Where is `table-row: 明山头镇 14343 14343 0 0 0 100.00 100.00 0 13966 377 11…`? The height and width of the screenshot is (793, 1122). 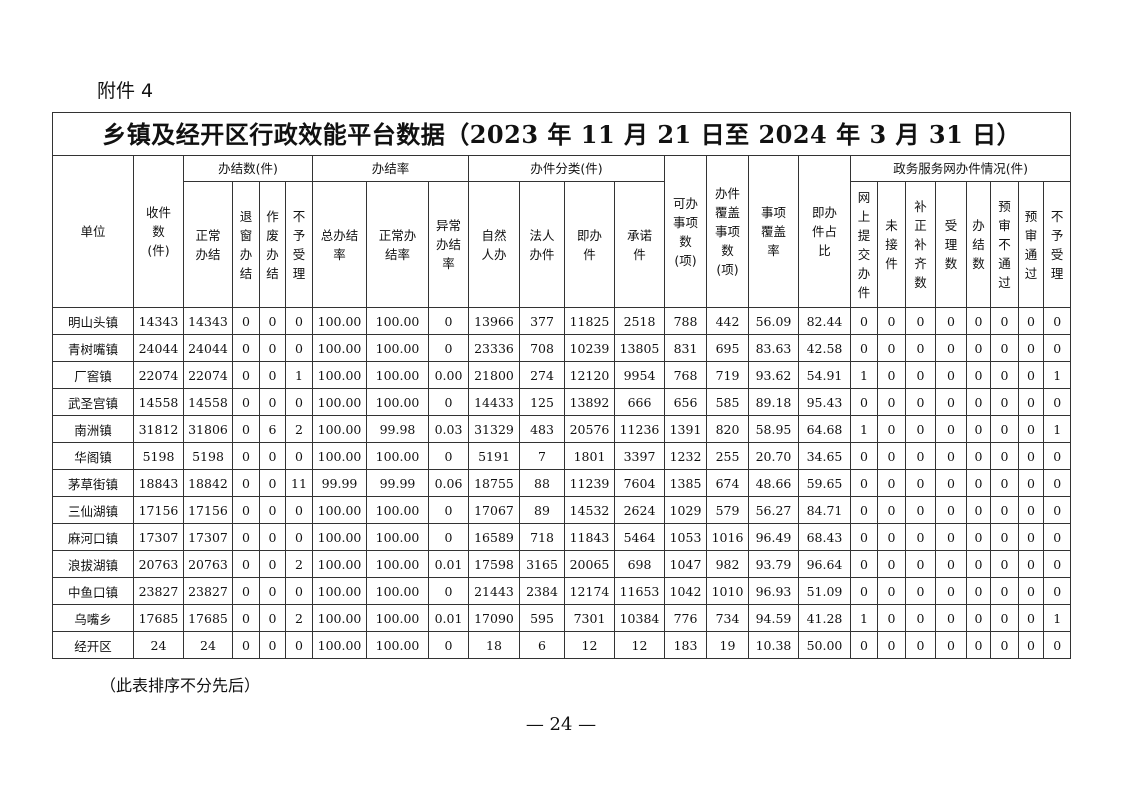 table-row: 明山头镇 14343 14343 0 0 0 100.00 100.00 0 13966 377 11… is located at coordinates (562, 321).